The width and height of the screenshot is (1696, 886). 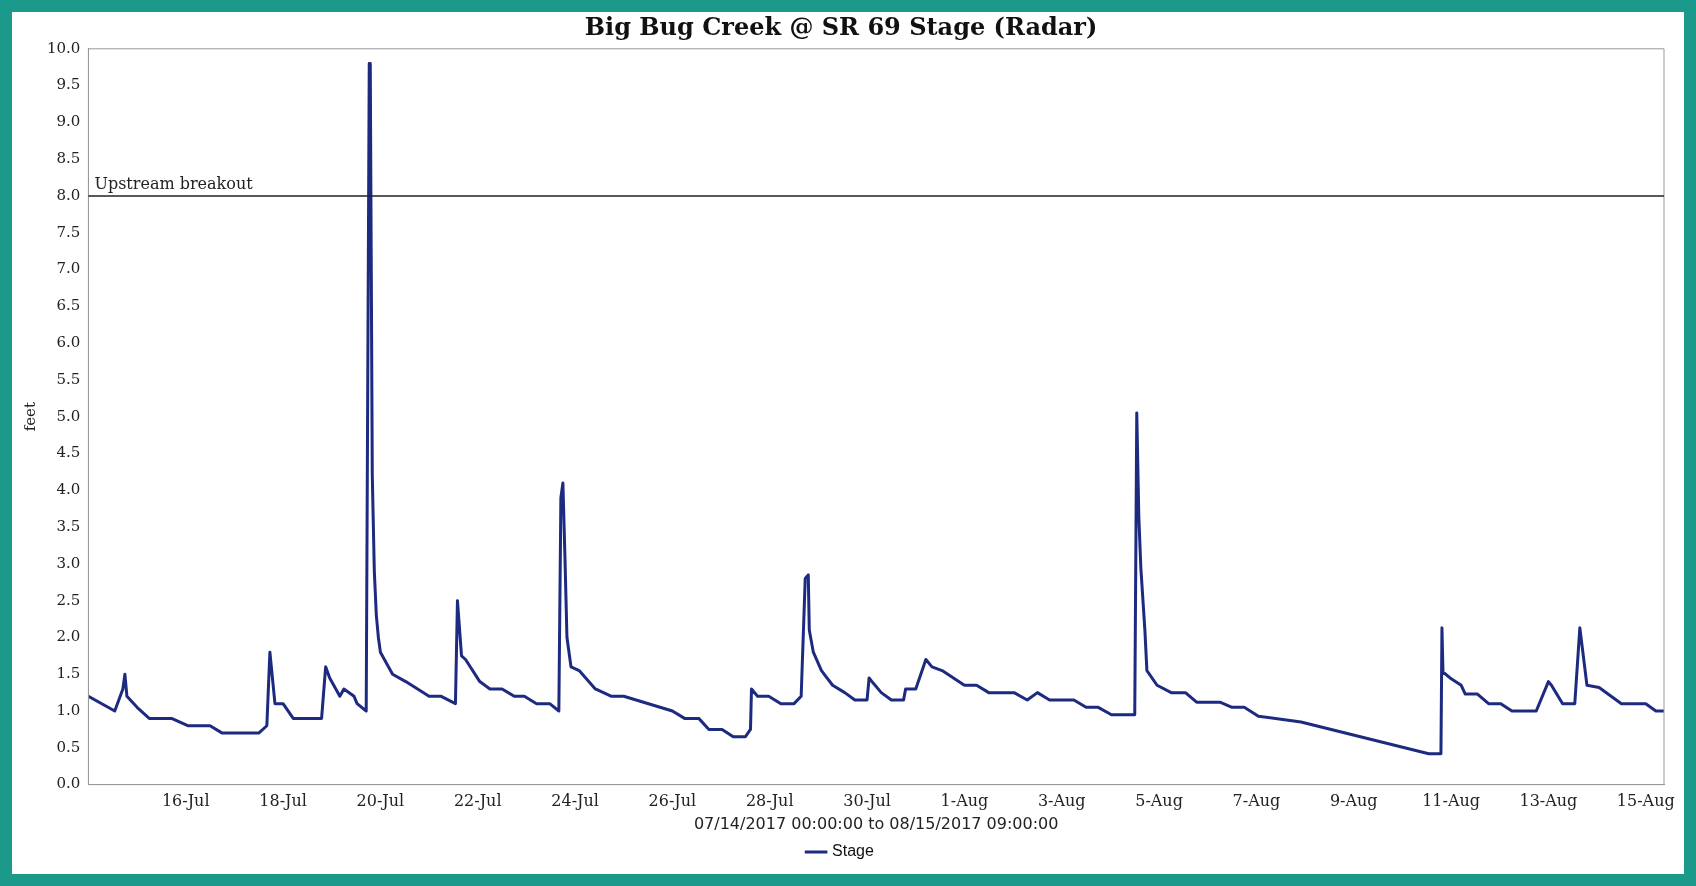 I want to click on y-tick-label: 3.0, so click(x=68, y=562).